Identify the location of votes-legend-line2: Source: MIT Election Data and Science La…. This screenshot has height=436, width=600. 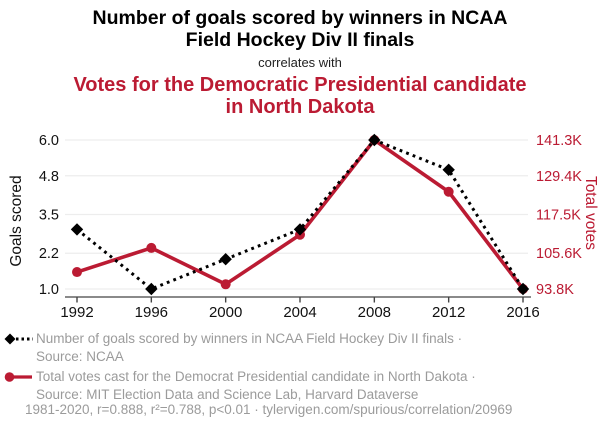
(227, 394).